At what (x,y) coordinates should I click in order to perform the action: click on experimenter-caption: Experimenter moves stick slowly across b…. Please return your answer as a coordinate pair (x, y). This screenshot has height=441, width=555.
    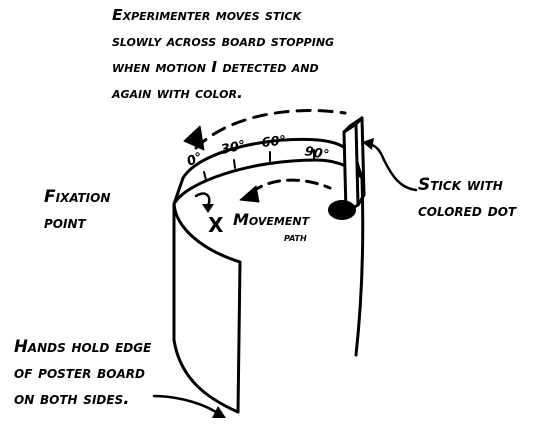
    Looking at the image, I should click on (223, 54).